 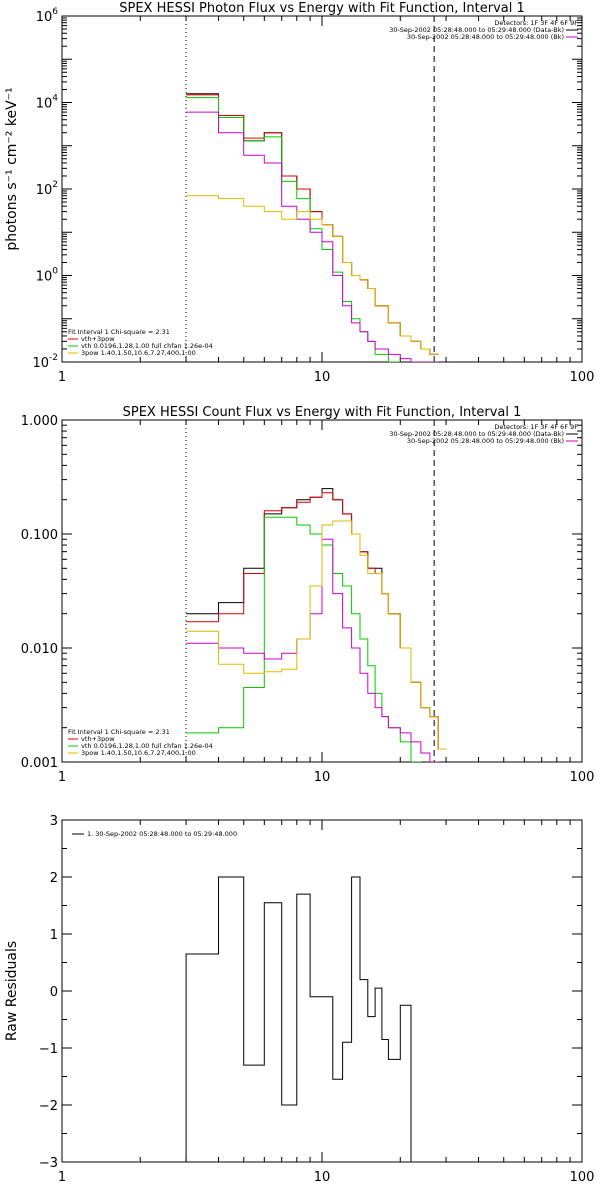 I want to click on y-tick-label: 0.100, so click(x=39, y=535).